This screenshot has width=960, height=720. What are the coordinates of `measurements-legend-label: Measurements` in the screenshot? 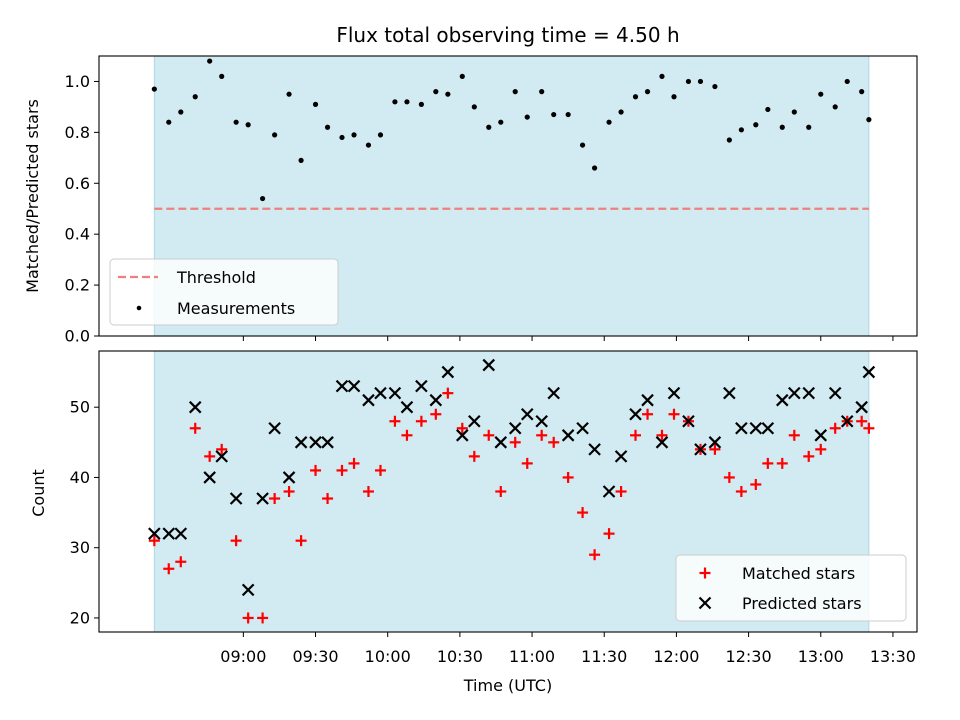 It's located at (236, 308).